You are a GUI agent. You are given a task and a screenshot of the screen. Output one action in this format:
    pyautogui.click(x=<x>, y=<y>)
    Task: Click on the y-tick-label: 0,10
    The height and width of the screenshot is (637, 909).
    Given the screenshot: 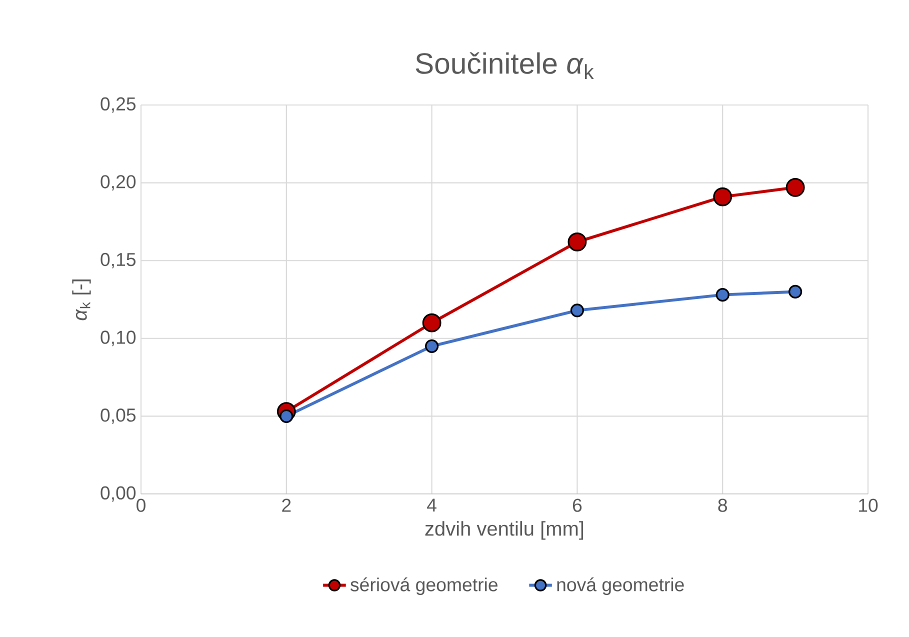 What is the action you would take?
    pyautogui.click(x=118, y=338)
    